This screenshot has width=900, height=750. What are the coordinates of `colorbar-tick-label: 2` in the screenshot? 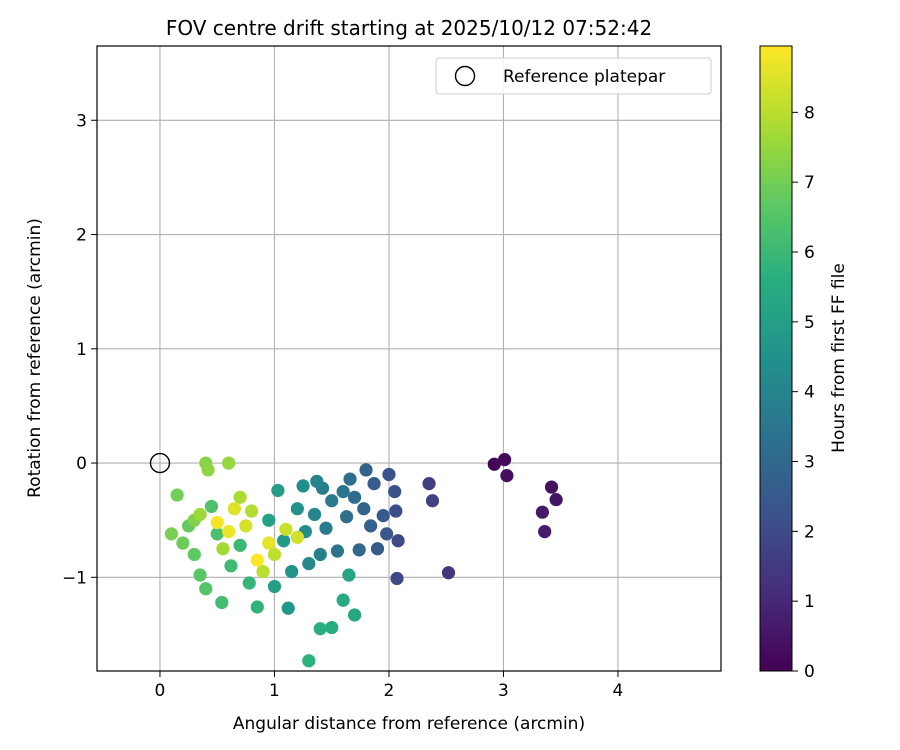 It's located at (809, 532).